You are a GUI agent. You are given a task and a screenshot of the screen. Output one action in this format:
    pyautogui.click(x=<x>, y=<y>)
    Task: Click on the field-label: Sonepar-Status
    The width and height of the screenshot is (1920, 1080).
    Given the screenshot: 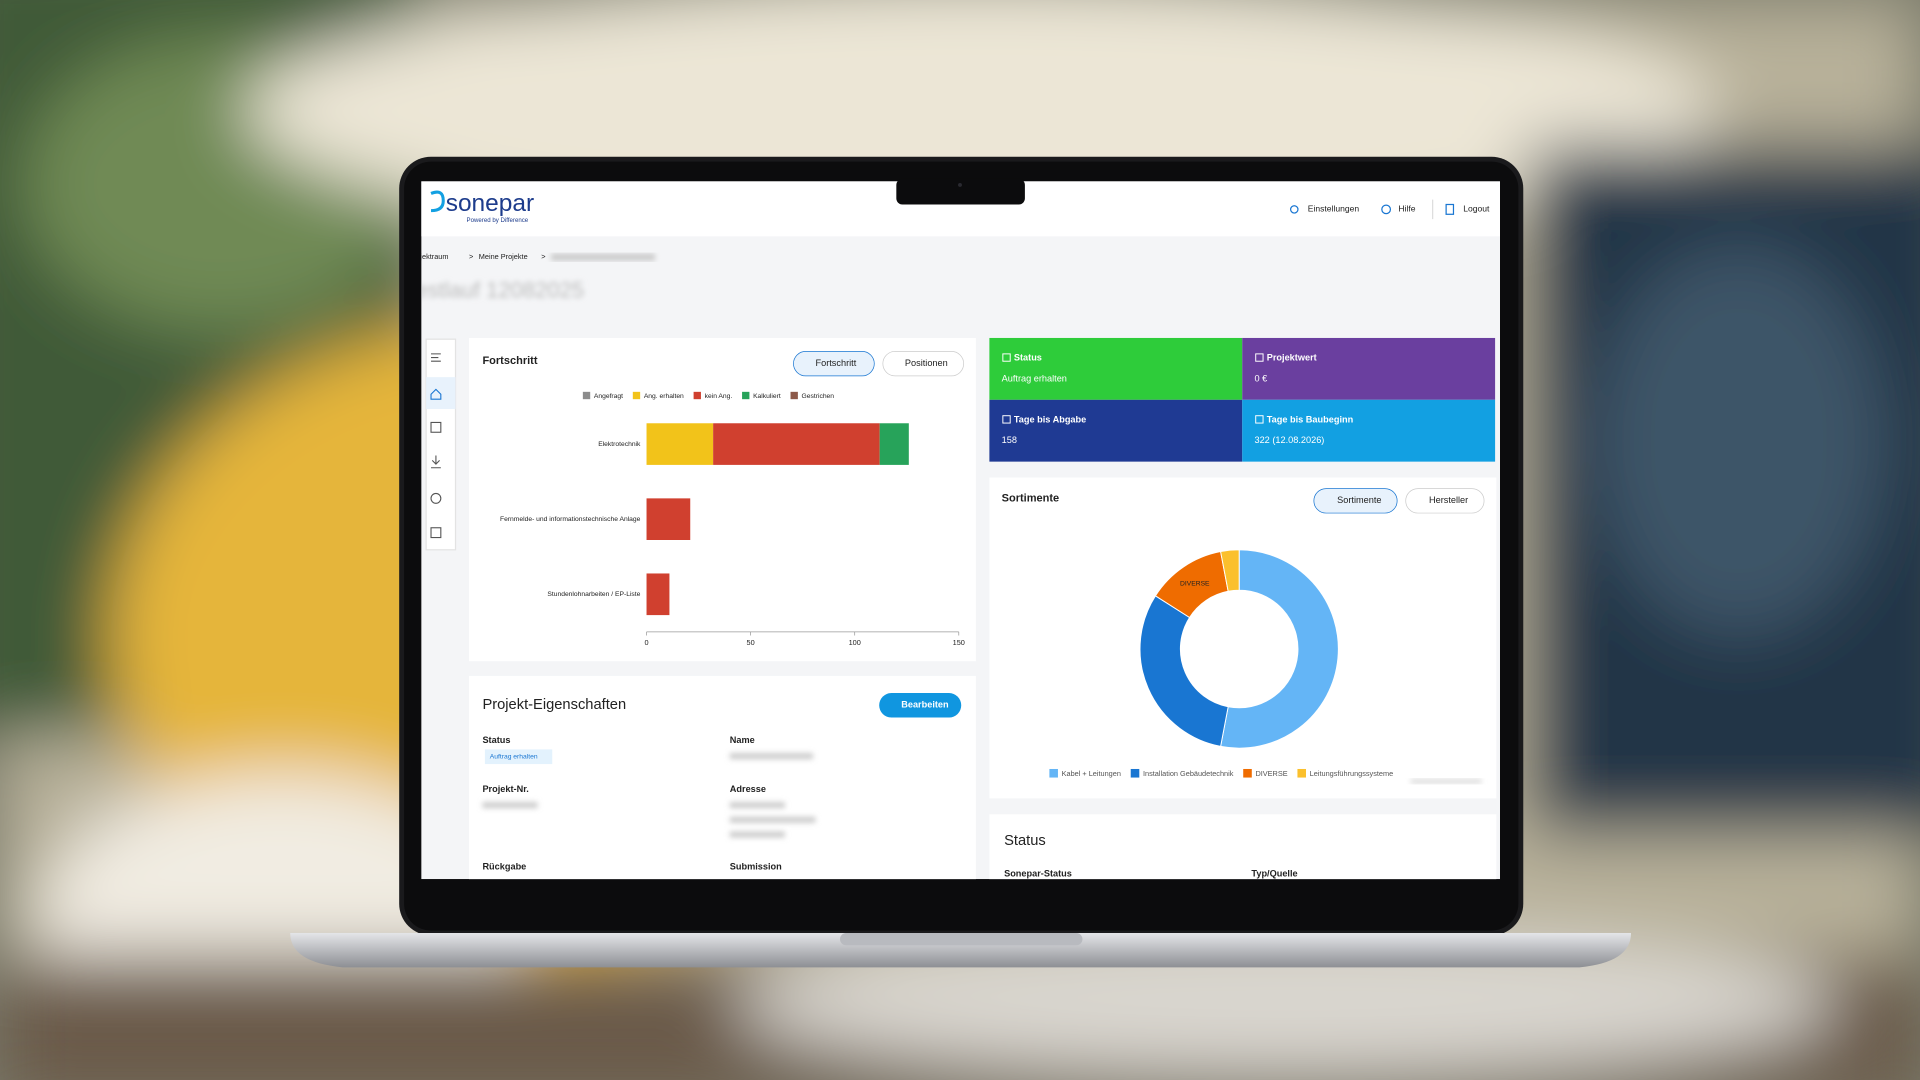 What is the action you would take?
    pyautogui.click(x=1038, y=874)
    